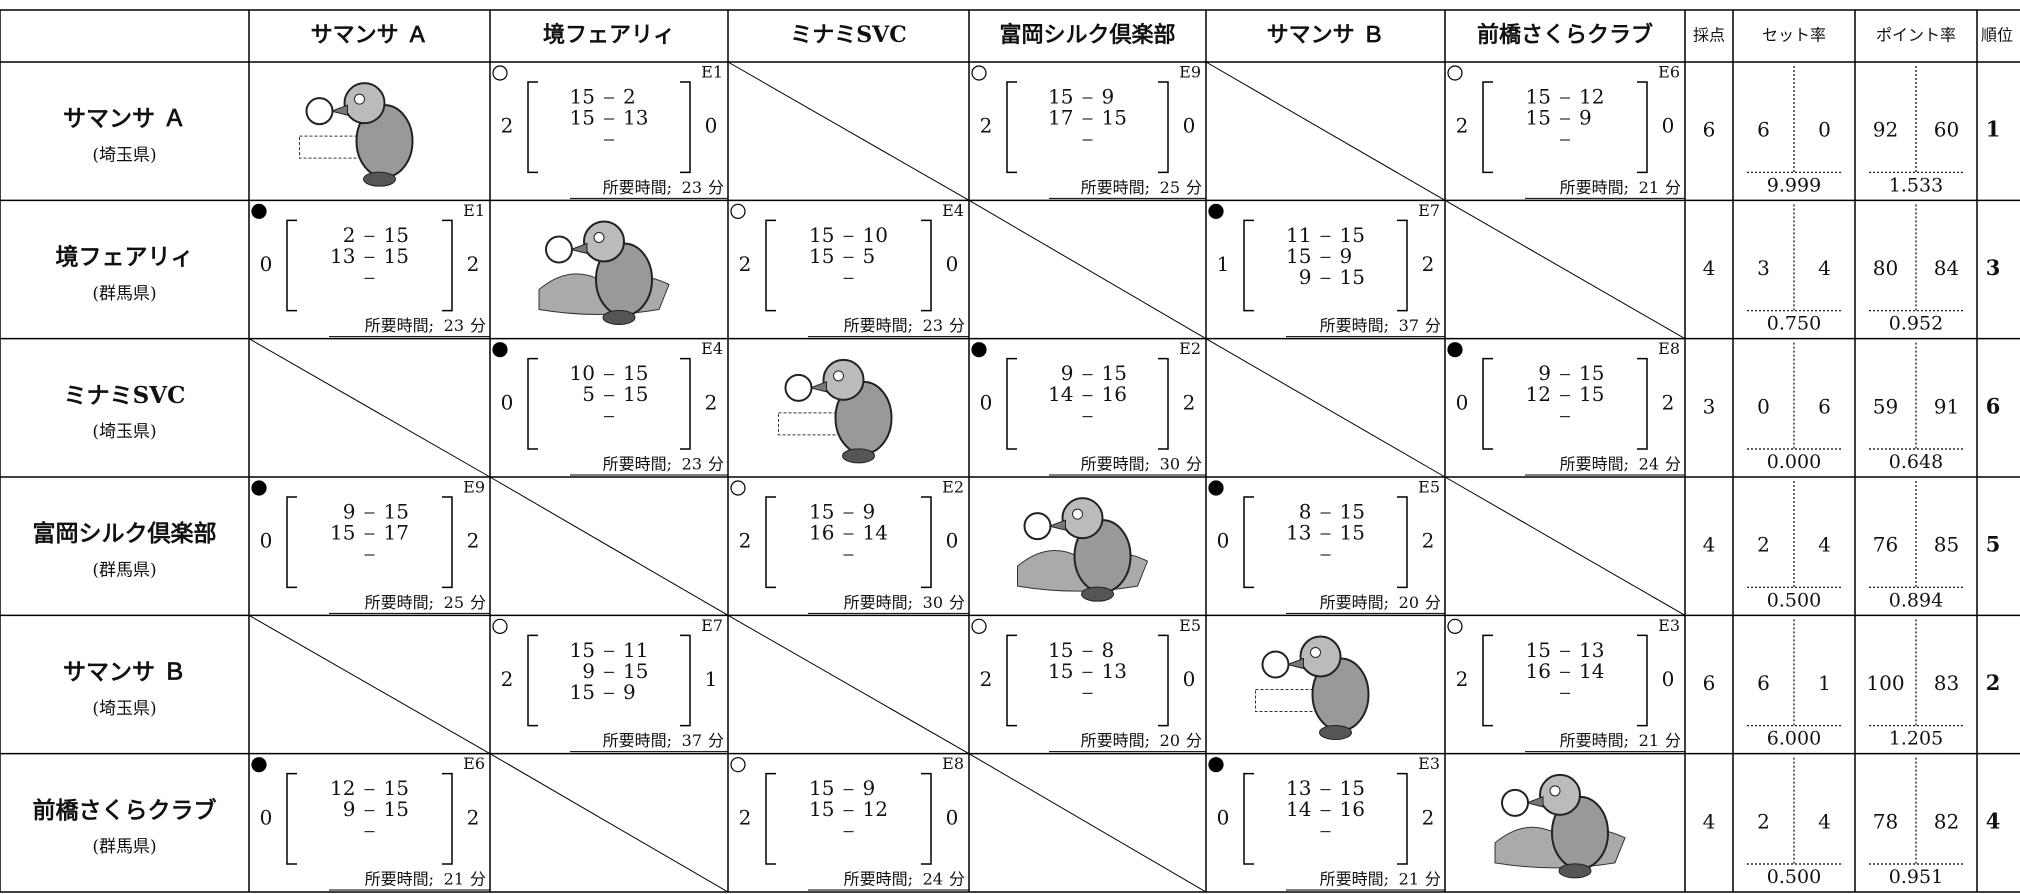 Image resolution: width=2020 pixels, height=894 pixels. I want to click on stat: 6, so click(1763, 683).